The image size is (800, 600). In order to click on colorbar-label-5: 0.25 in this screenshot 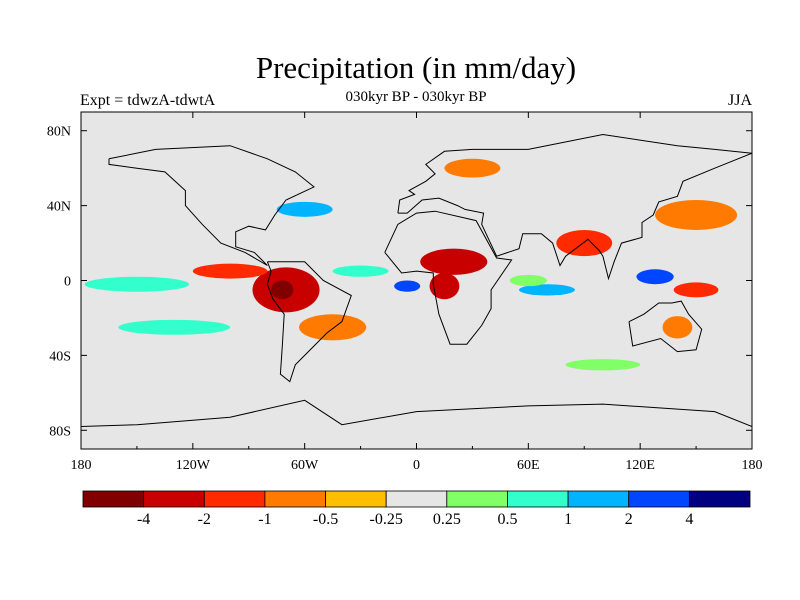, I will do `click(447, 519)`.